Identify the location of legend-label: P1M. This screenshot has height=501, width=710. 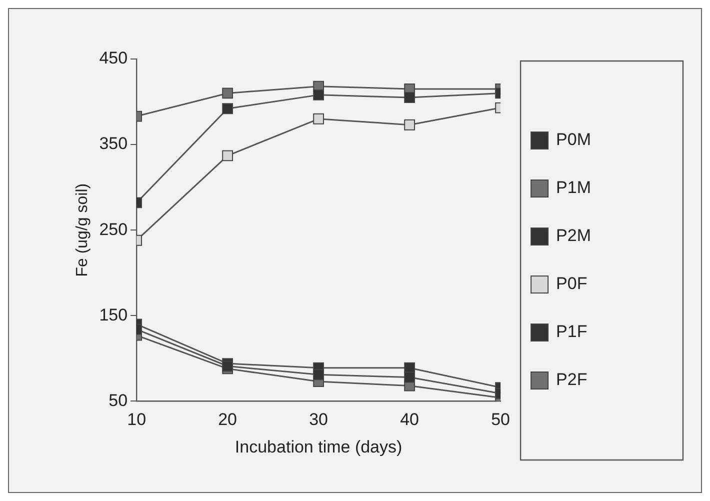
(574, 188).